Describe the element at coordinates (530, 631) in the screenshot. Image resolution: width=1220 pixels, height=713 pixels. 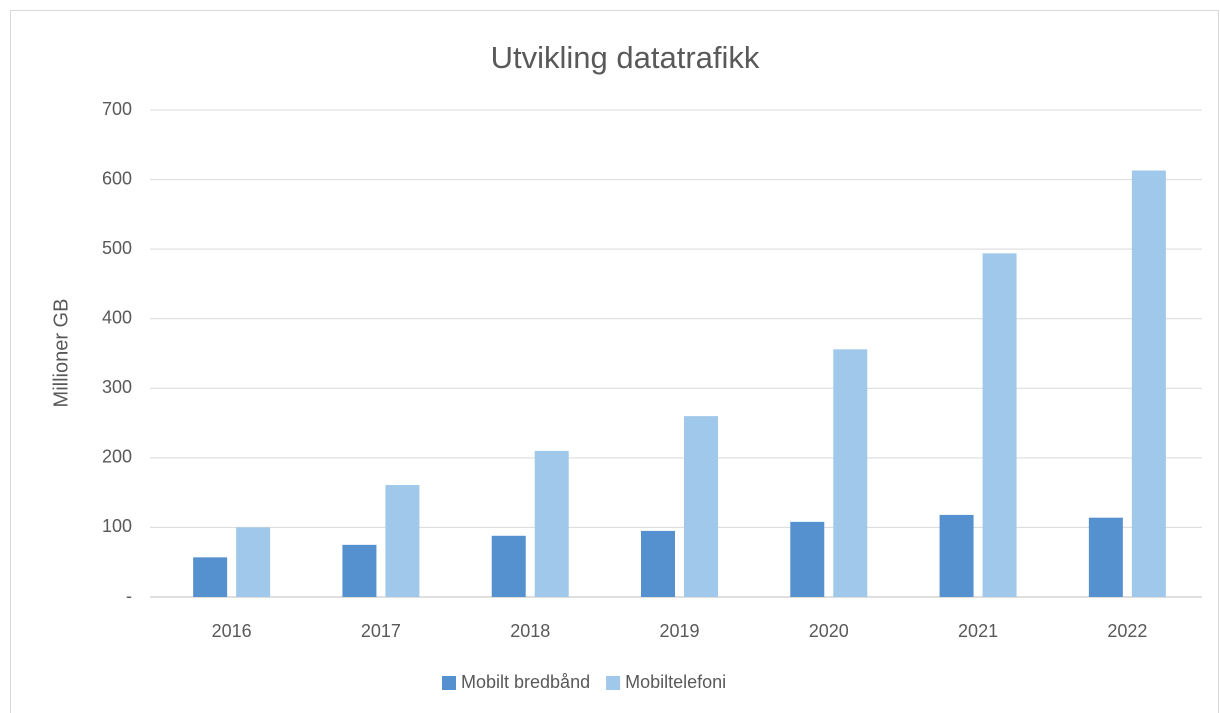
I see `x-tick-label: 2018` at that location.